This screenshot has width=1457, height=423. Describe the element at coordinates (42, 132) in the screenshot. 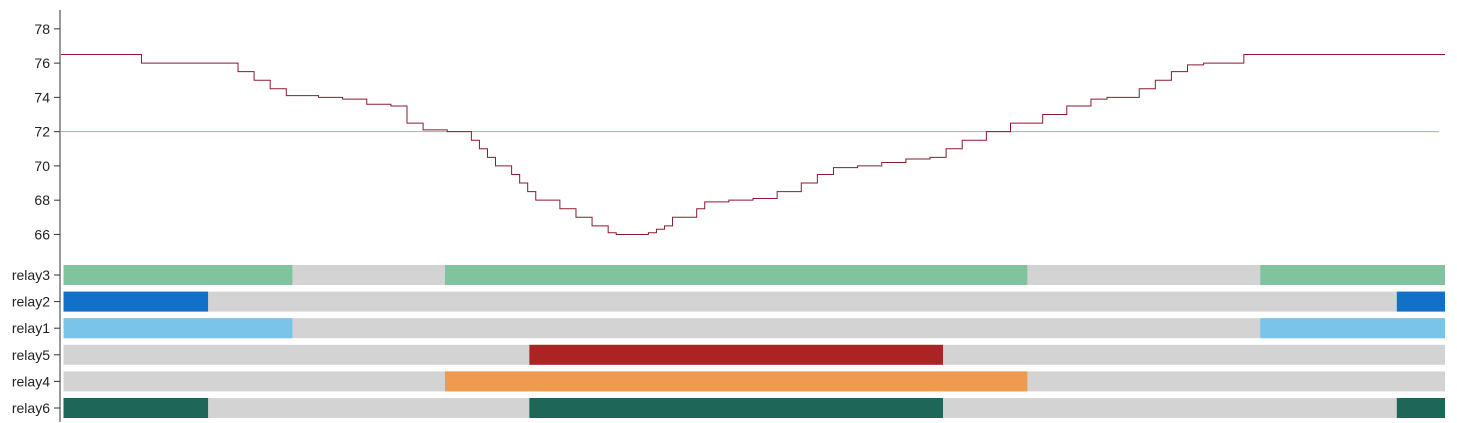

I see `y-tick-label: 72` at that location.